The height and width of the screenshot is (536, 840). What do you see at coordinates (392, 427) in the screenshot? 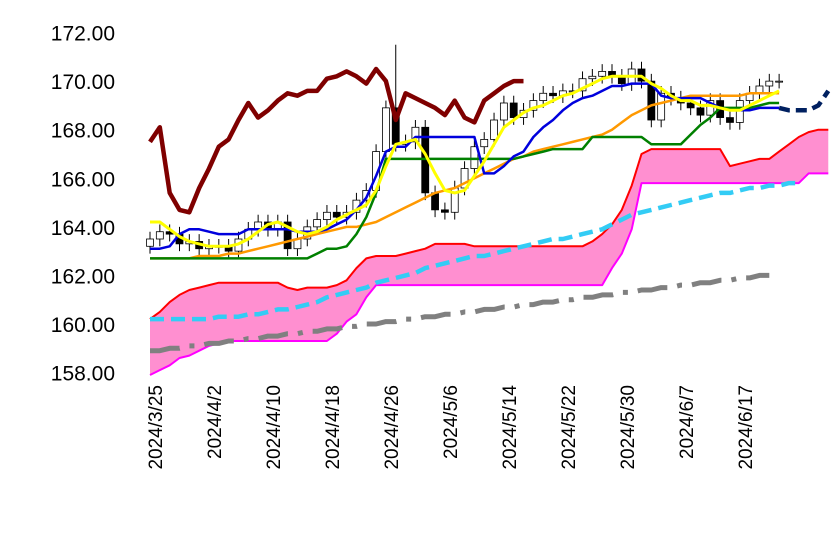
I see `x-tick-label: 2024/4/26` at bounding box center [392, 427].